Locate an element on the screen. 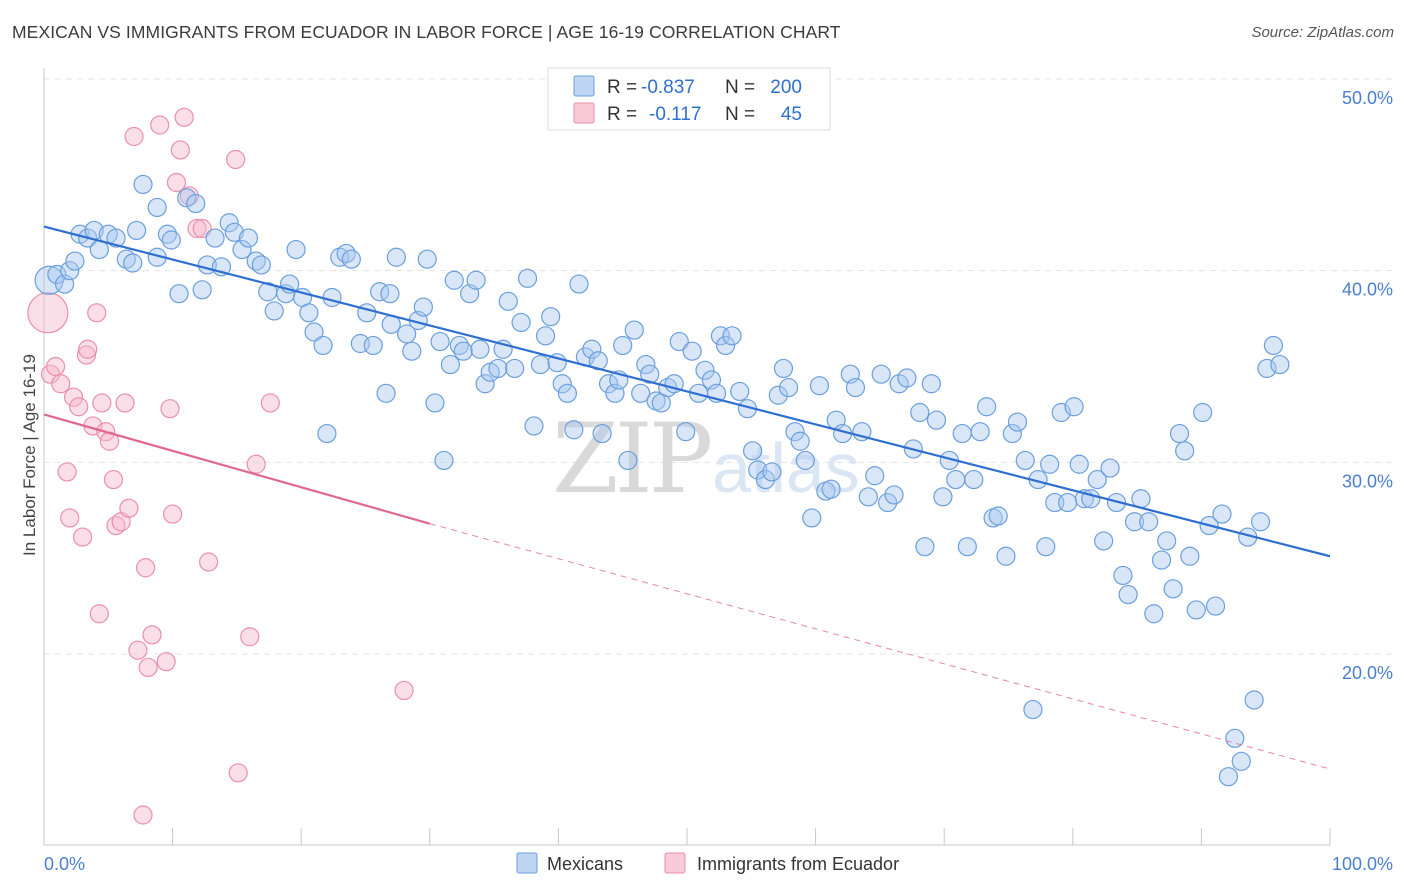  stats-r-label-ecuador: R = is located at coordinates (622, 114).